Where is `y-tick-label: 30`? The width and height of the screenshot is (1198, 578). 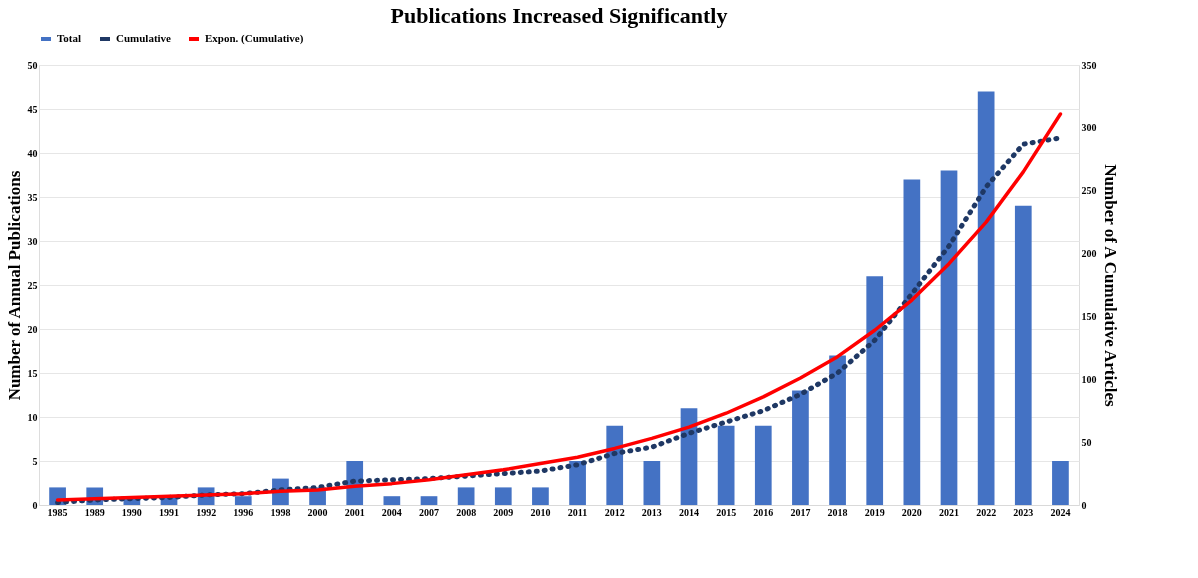 y-tick-label: 30 is located at coordinates (32, 241).